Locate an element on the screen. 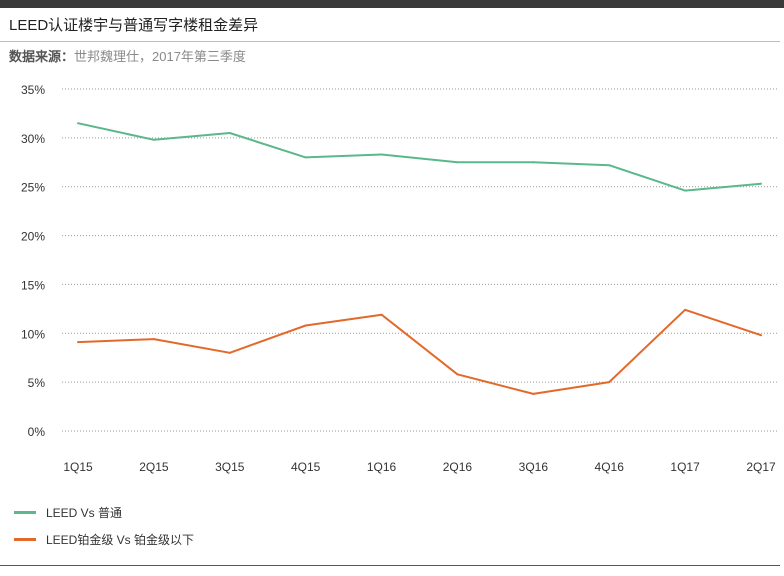 The width and height of the screenshot is (784, 576). legend-label: LEED Vs 普通 is located at coordinates (84, 513).